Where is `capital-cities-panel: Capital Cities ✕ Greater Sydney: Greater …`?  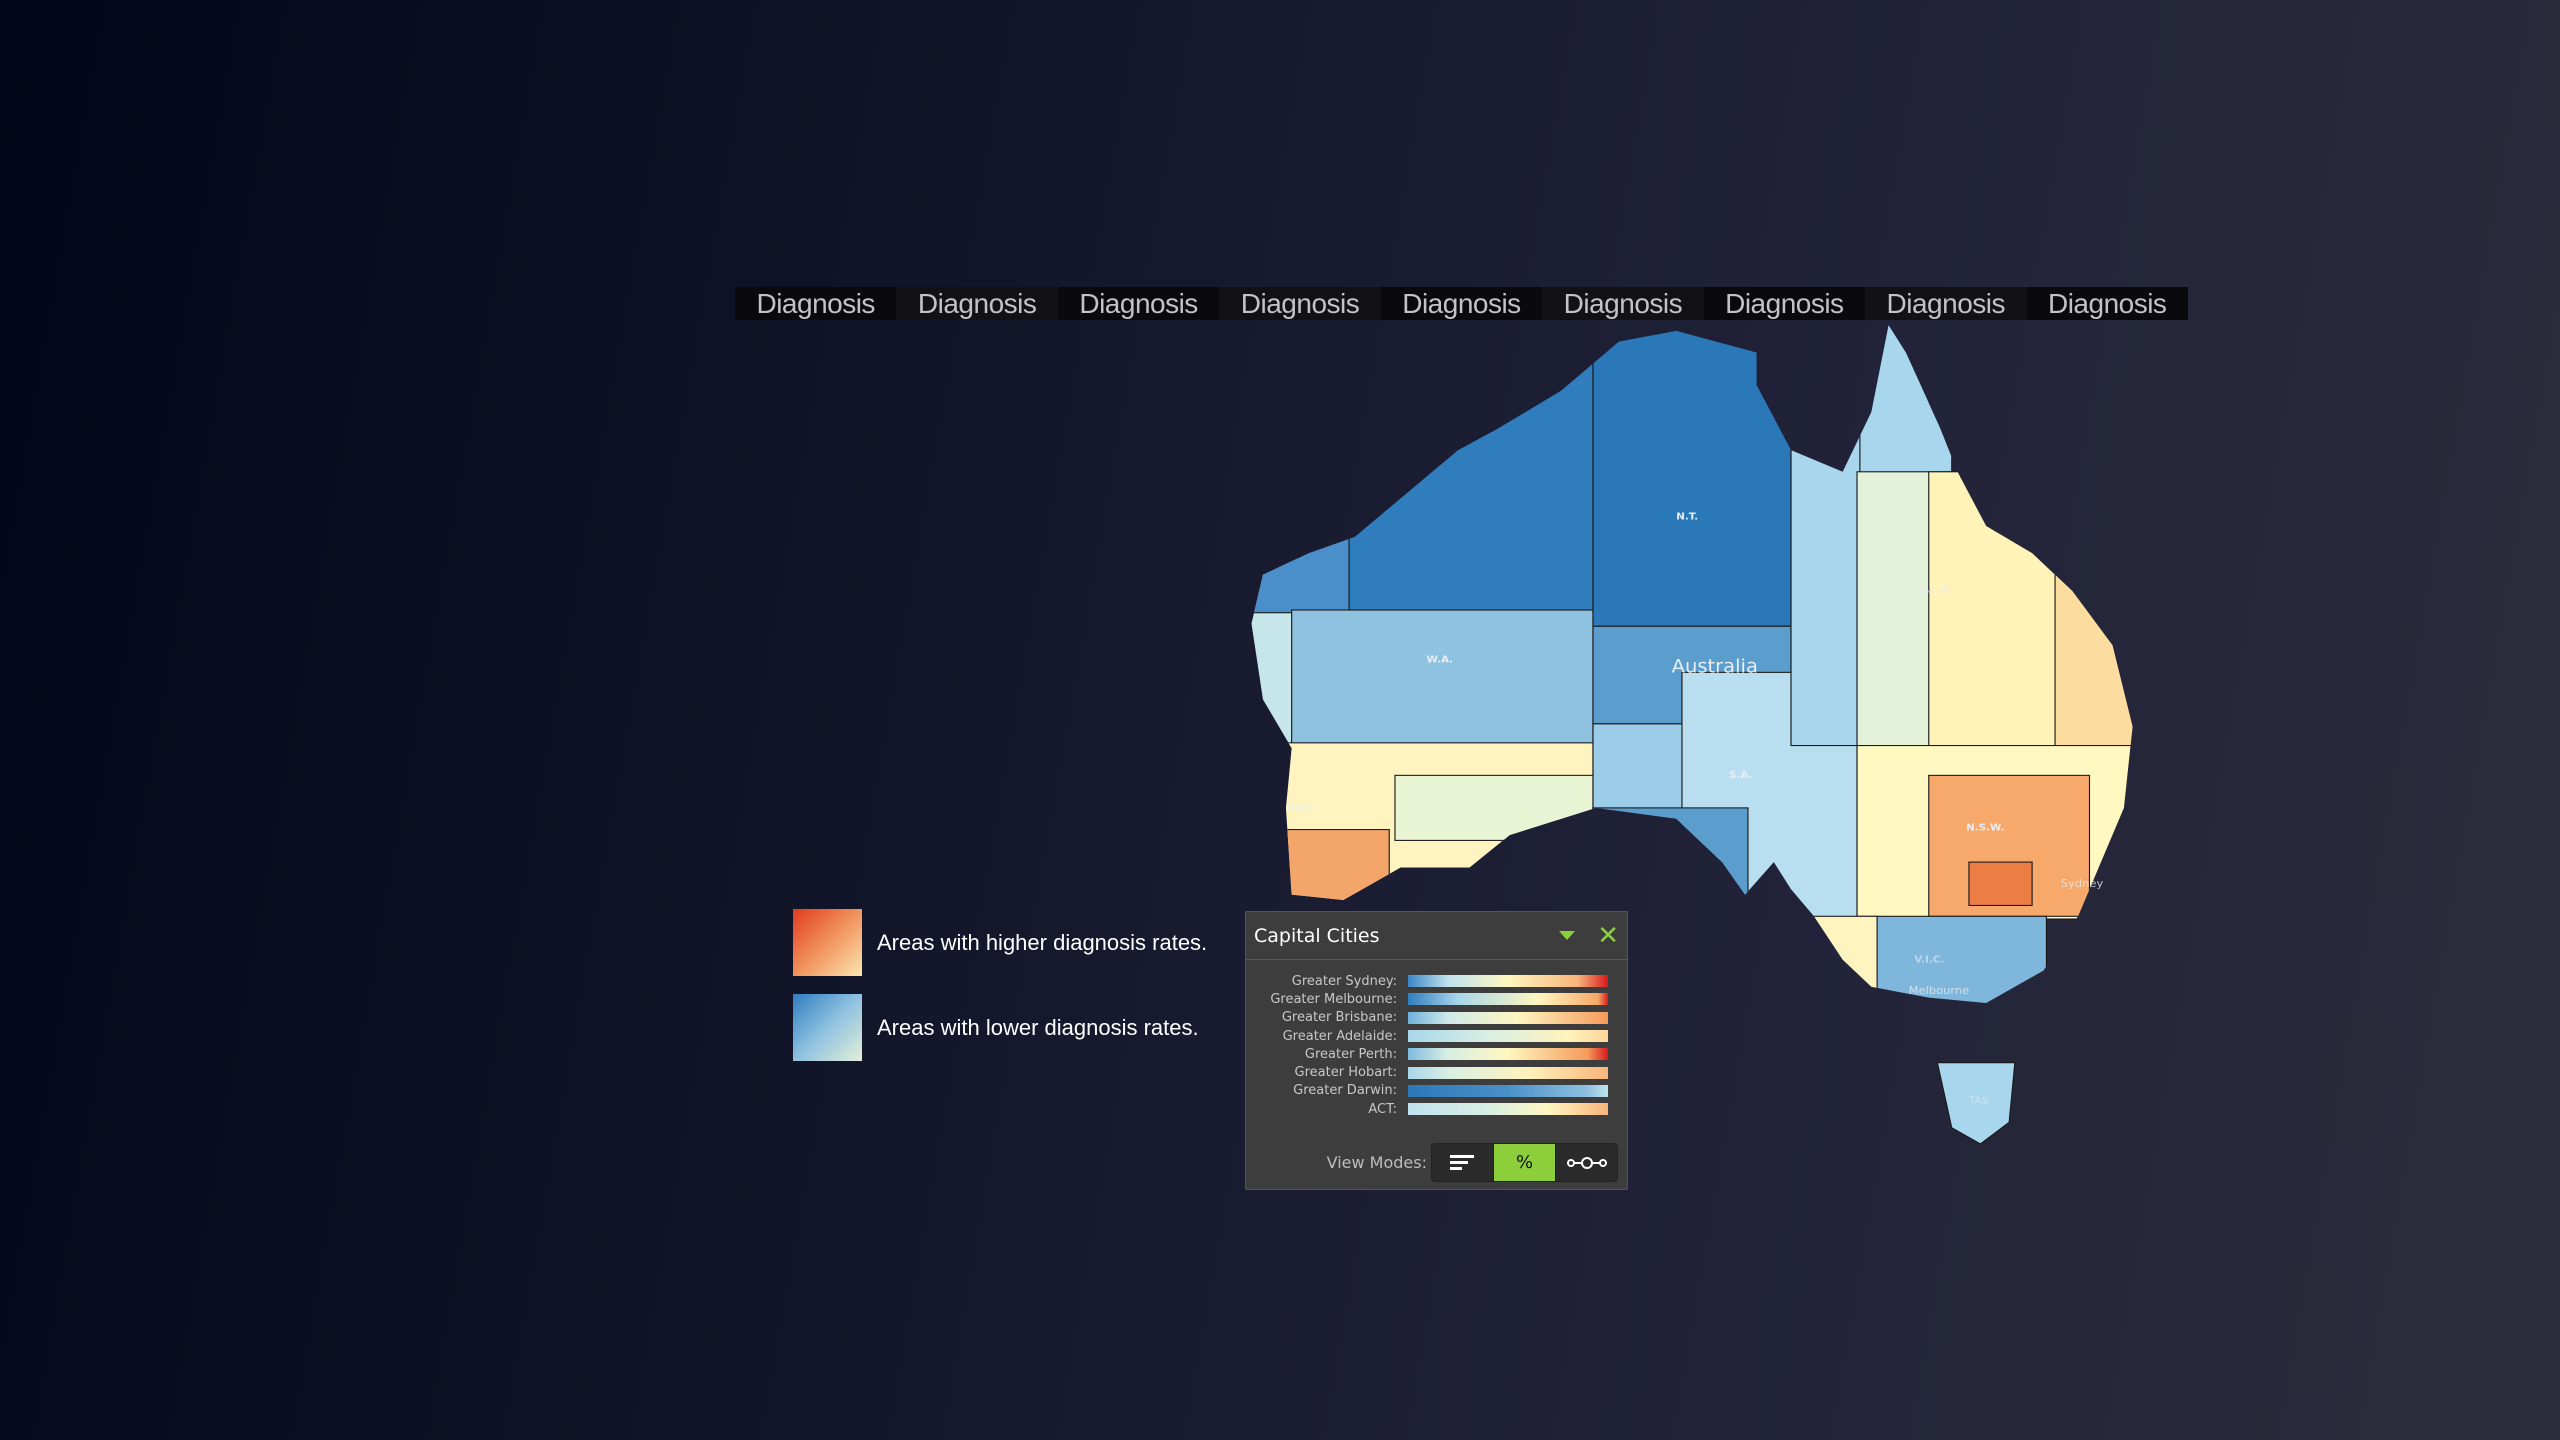
capital-cities-panel: Capital Cities ✕ Greater Sydney: Greater … is located at coordinates (1436, 1050).